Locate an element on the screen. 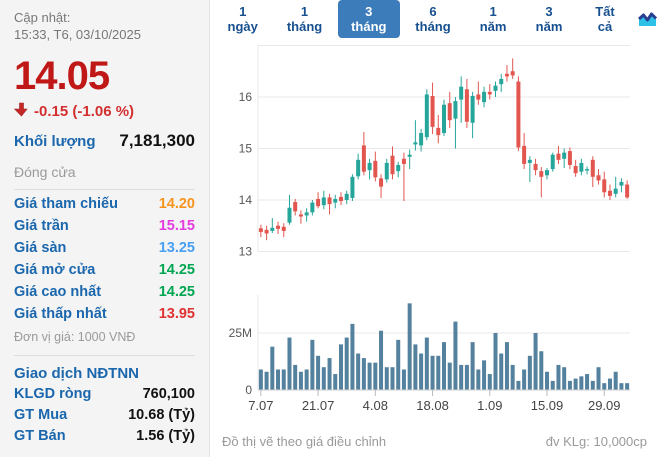 The image size is (657, 457). stat-value: 10.68 (Tỷ) is located at coordinates (161, 414).